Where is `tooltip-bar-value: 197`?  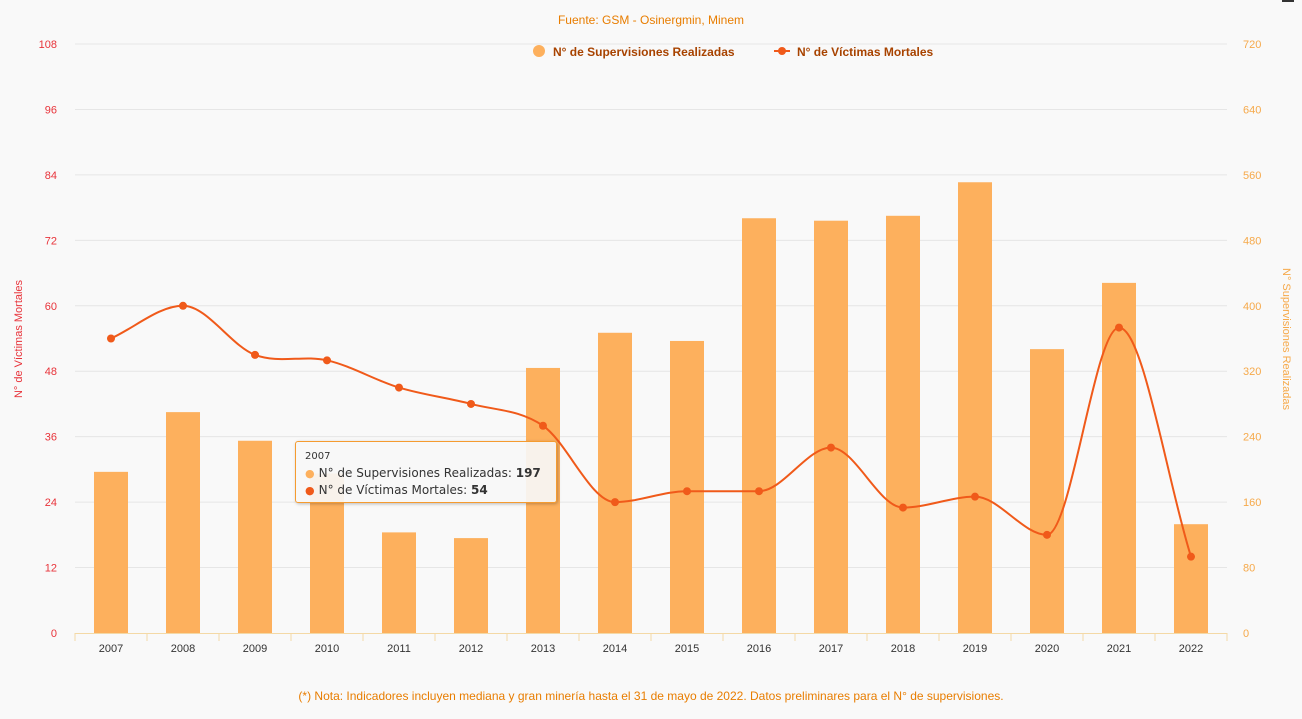 tooltip-bar-value: 197 is located at coordinates (528, 473).